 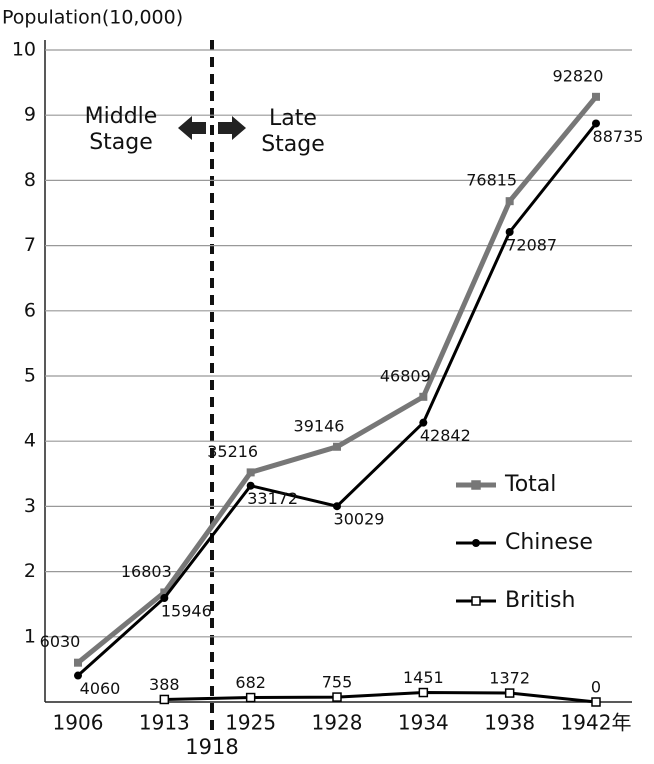 What do you see at coordinates (337, 682) in the screenshot?
I see `value-label: 755` at bounding box center [337, 682].